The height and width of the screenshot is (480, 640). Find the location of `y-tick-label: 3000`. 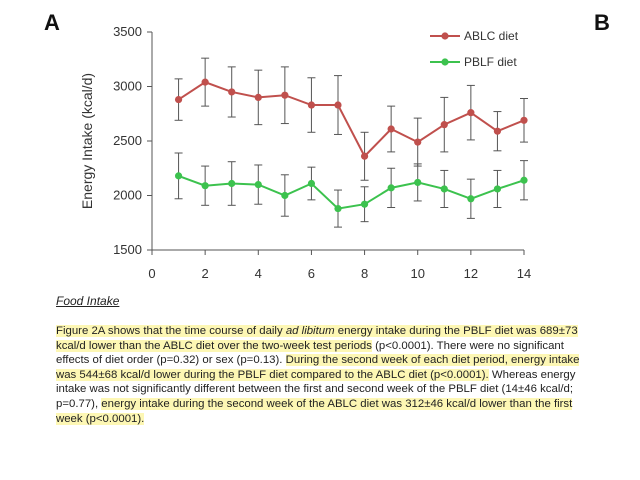

y-tick-label: 3000 is located at coordinates (127, 86).